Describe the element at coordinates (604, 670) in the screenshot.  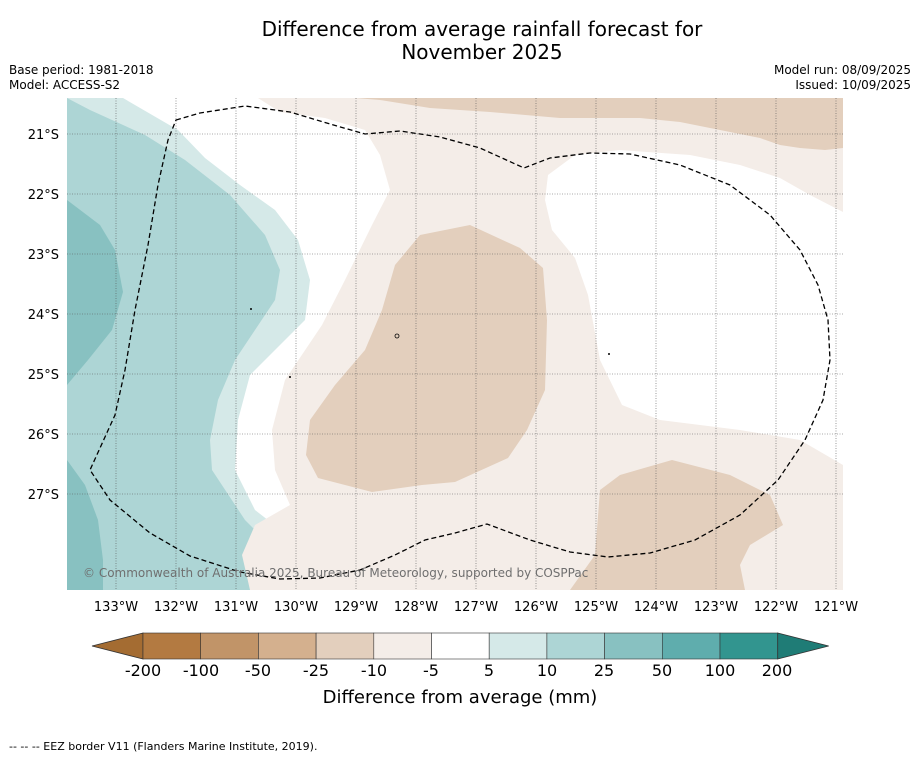
I see `colorbar-tick-label: 25` at that location.